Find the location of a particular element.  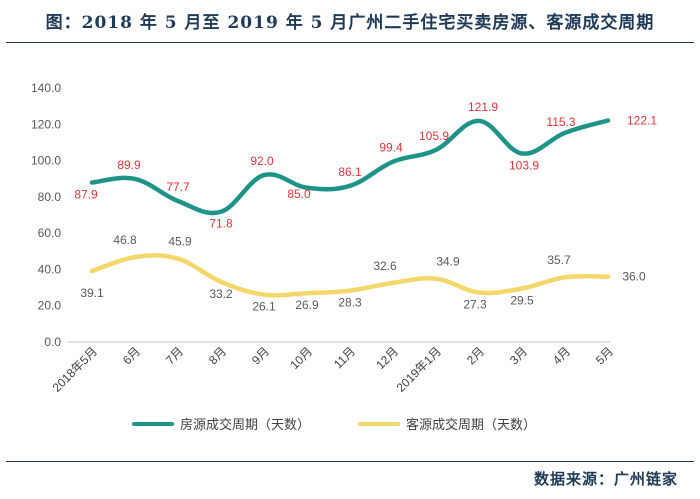

listing-data-label: 71.8 is located at coordinates (221, 224).